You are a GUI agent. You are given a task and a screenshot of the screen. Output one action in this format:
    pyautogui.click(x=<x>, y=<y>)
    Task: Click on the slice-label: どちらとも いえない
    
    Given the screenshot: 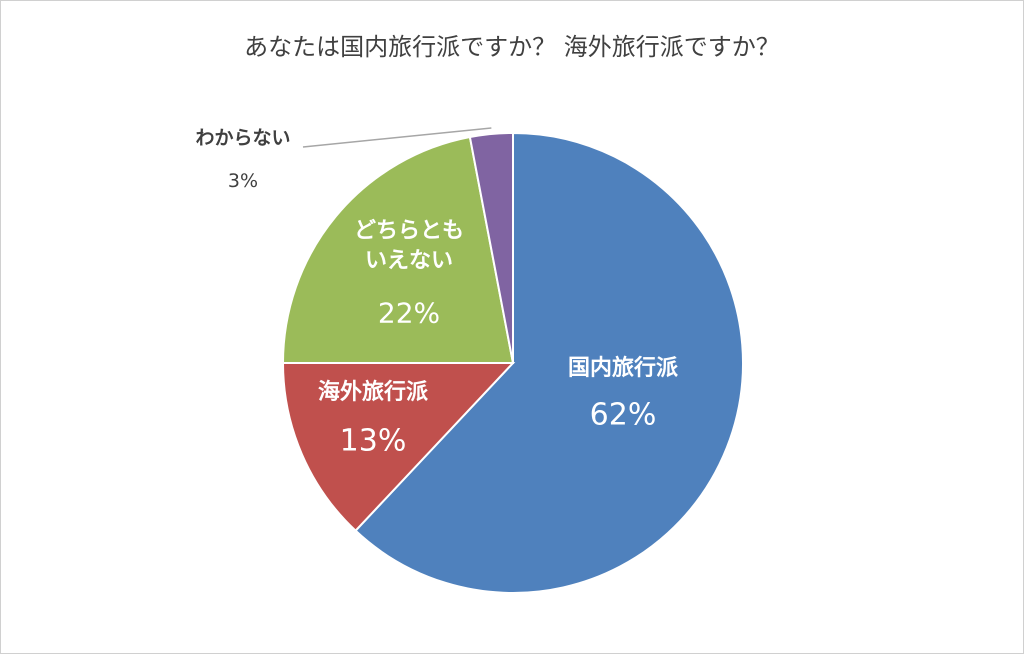 What is the action you would take?
    pyautogui.click(x=409, y=245)
    